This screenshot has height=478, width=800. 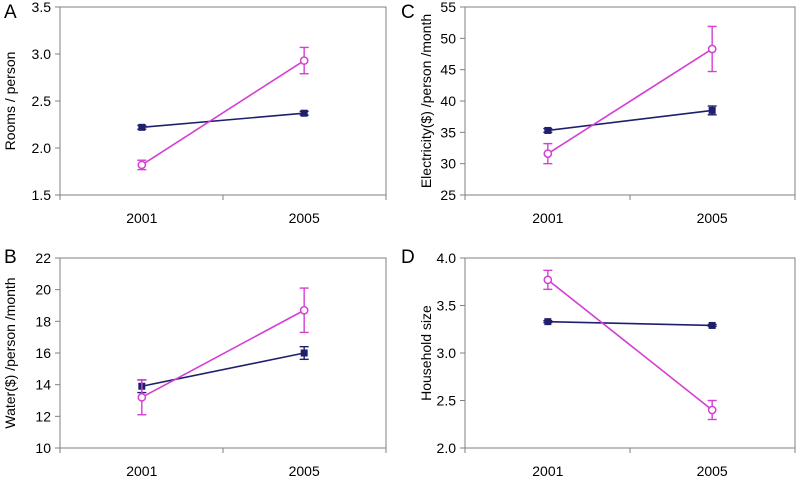 I want to click on panel-c-ytick-label: 30, so click(x=448, y=164).